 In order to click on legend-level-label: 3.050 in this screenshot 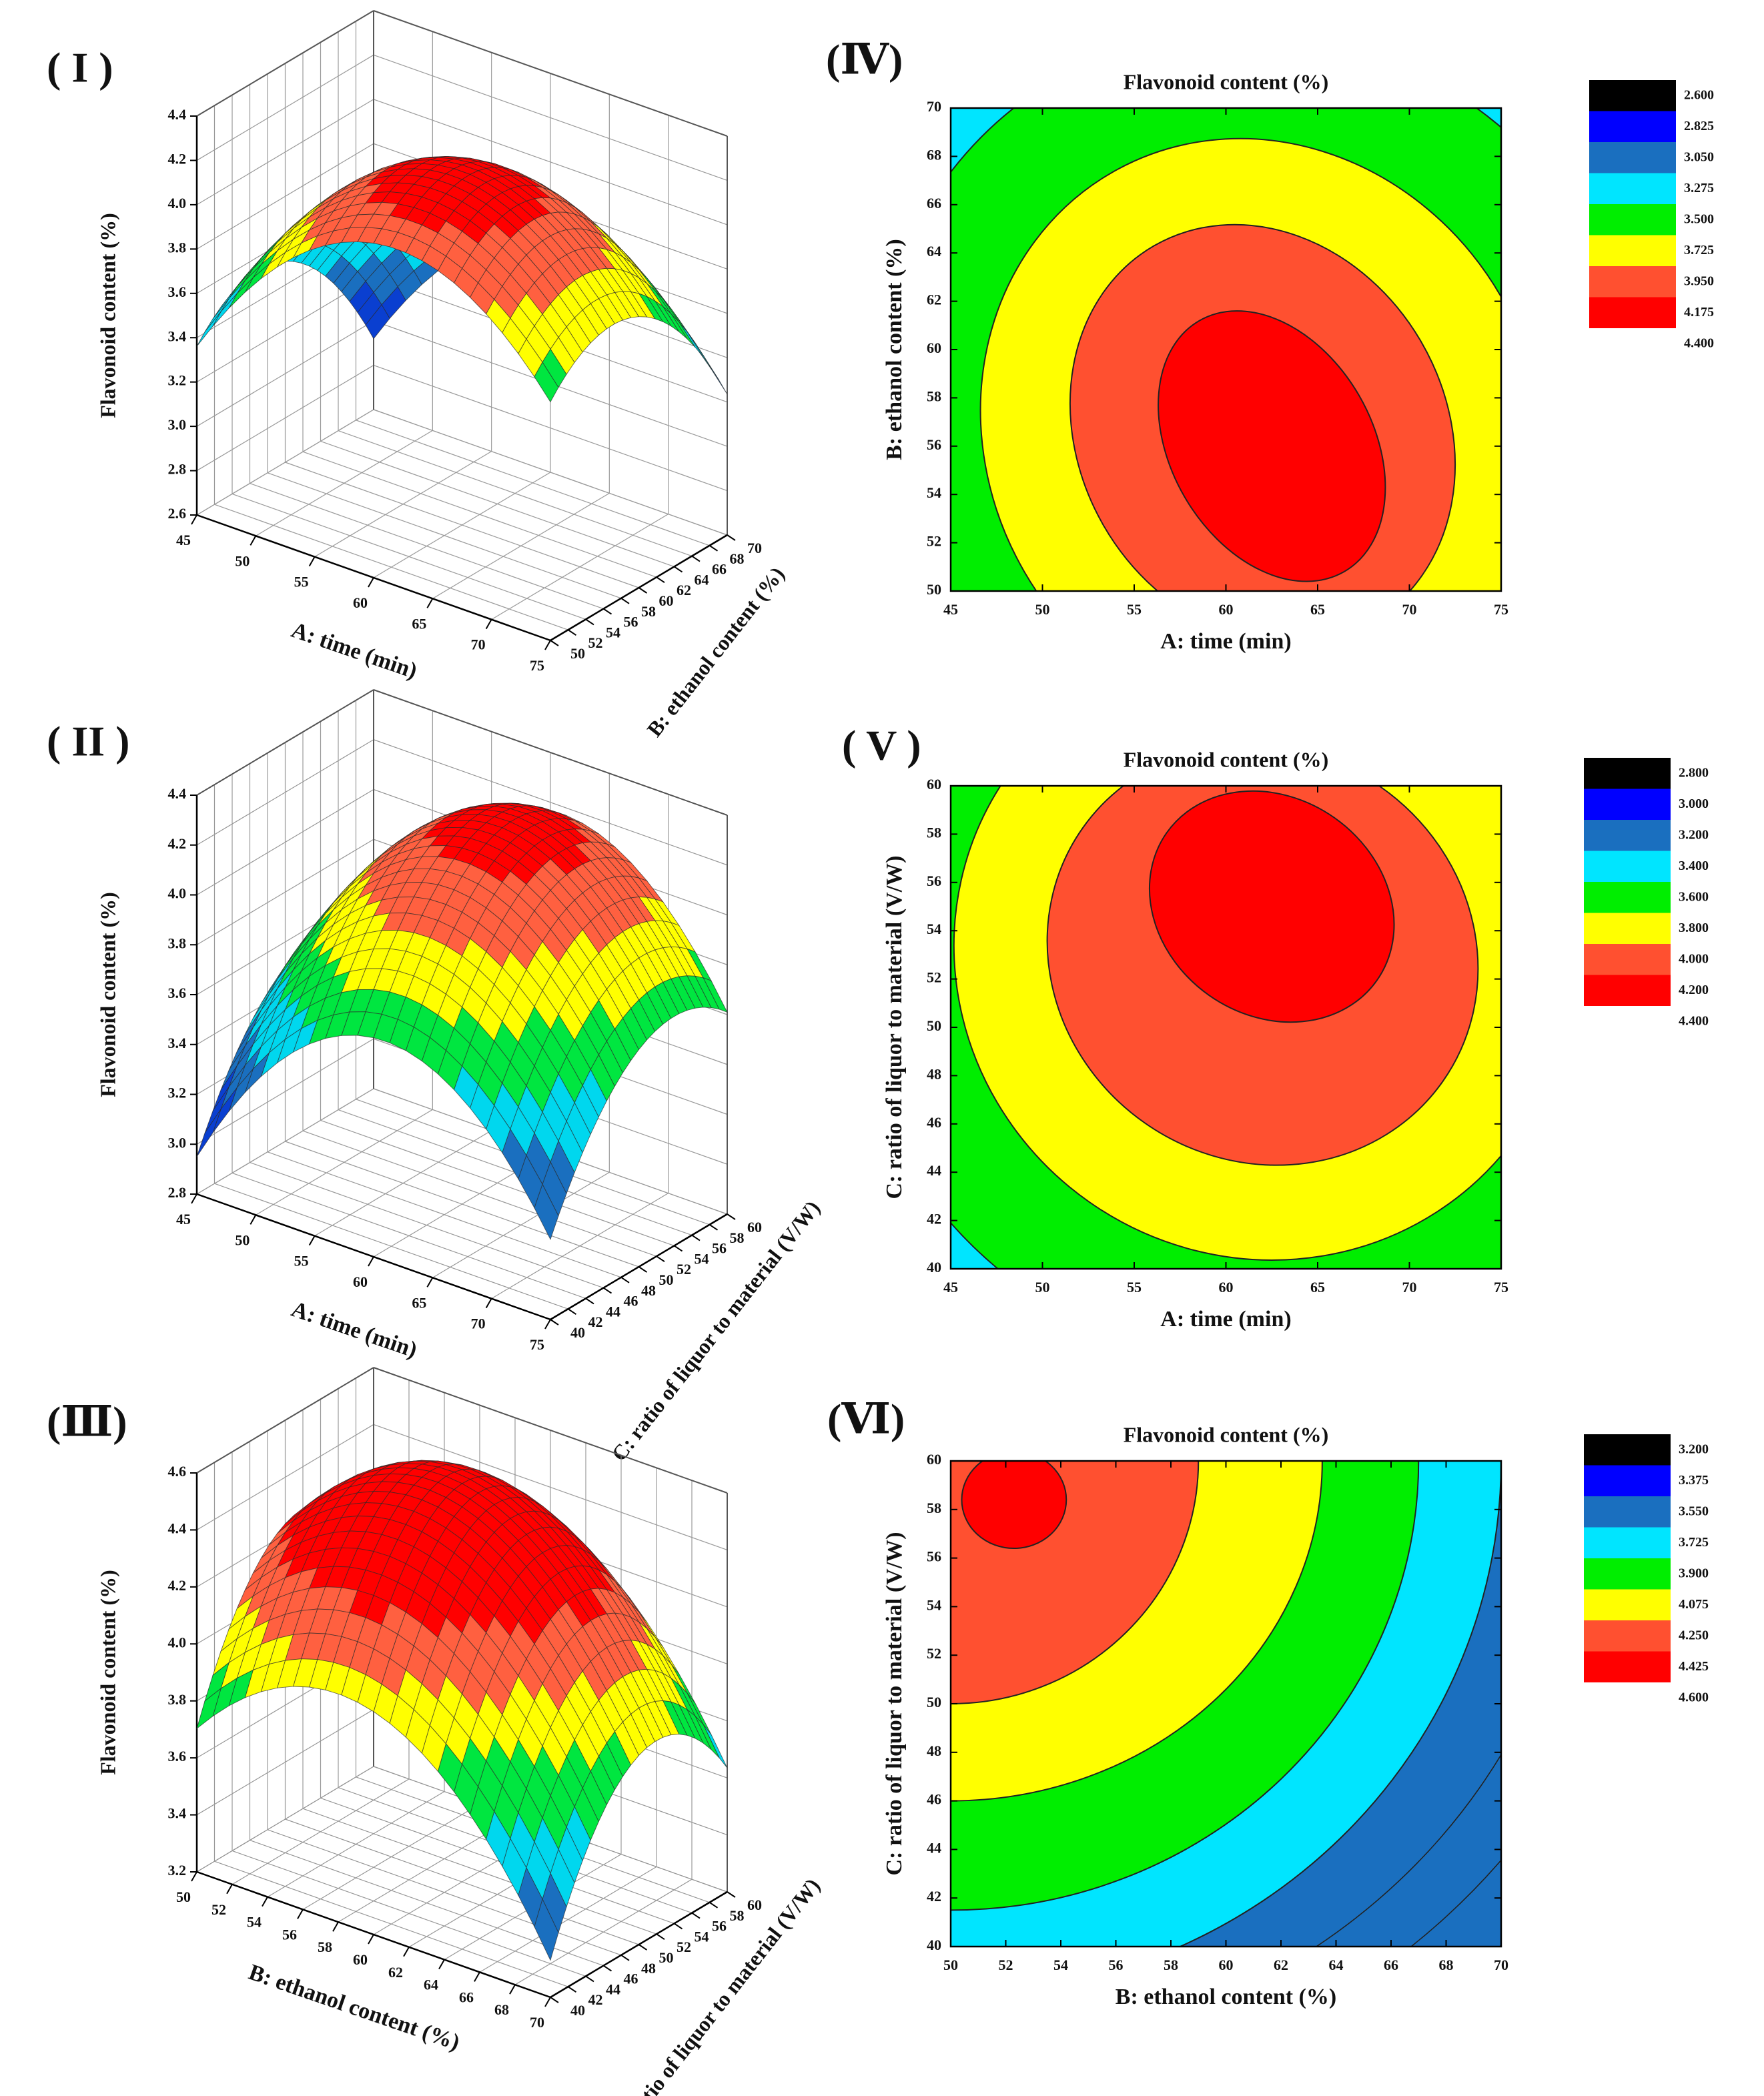, I will do `click(1699, 157)`.